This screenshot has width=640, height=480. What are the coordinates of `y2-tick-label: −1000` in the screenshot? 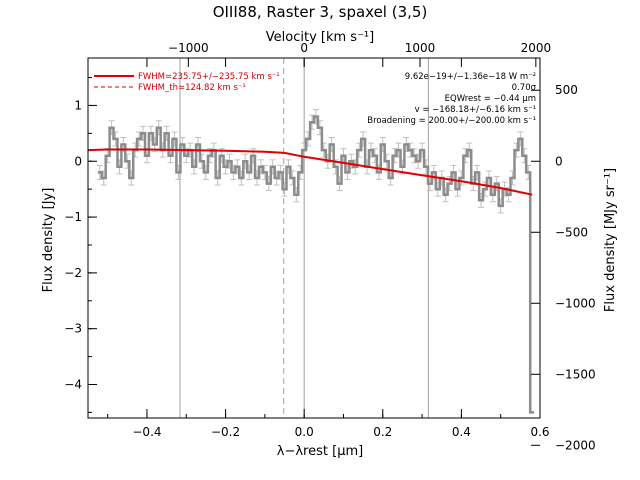 It's located at (575, 303).